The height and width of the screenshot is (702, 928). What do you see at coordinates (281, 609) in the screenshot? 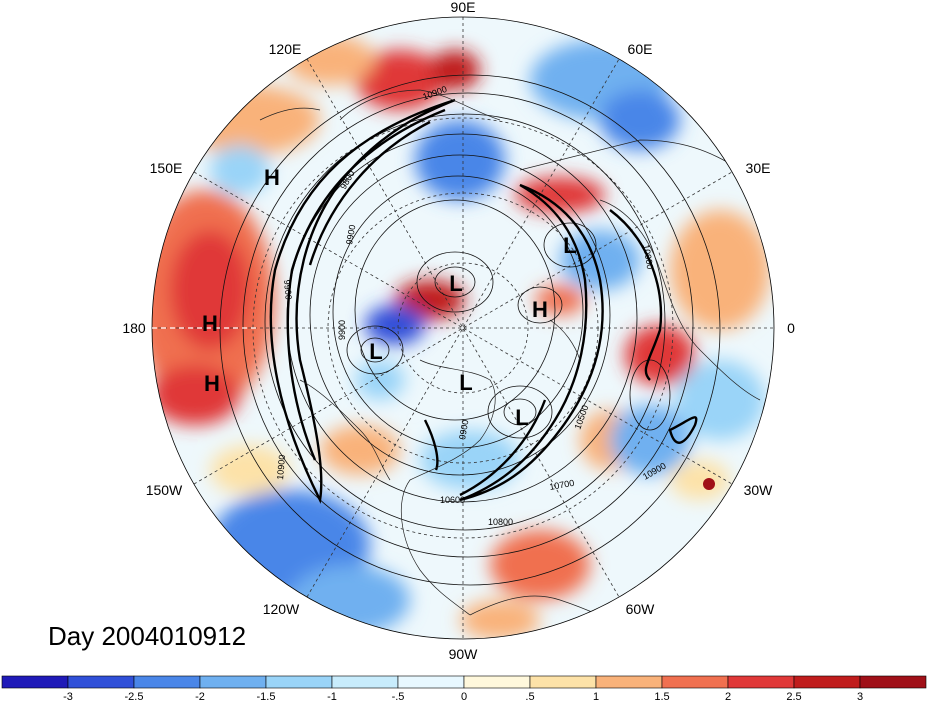
I see `lon-label-120w: 120W` at bounding box center [281, 609].